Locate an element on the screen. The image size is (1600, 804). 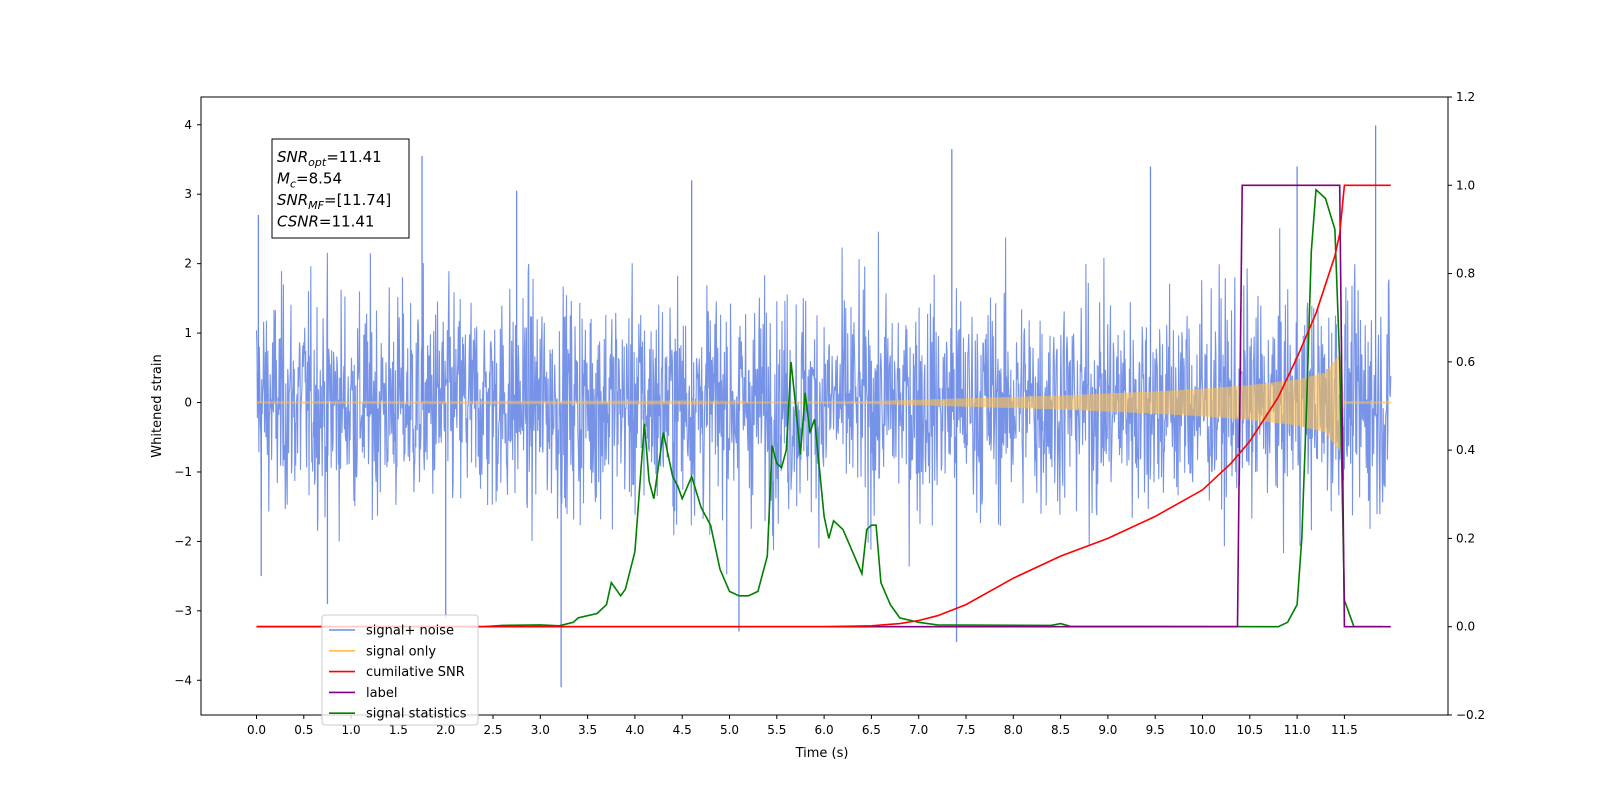
x-tick-label: 11.5 is located at coordinates (1344, 730).